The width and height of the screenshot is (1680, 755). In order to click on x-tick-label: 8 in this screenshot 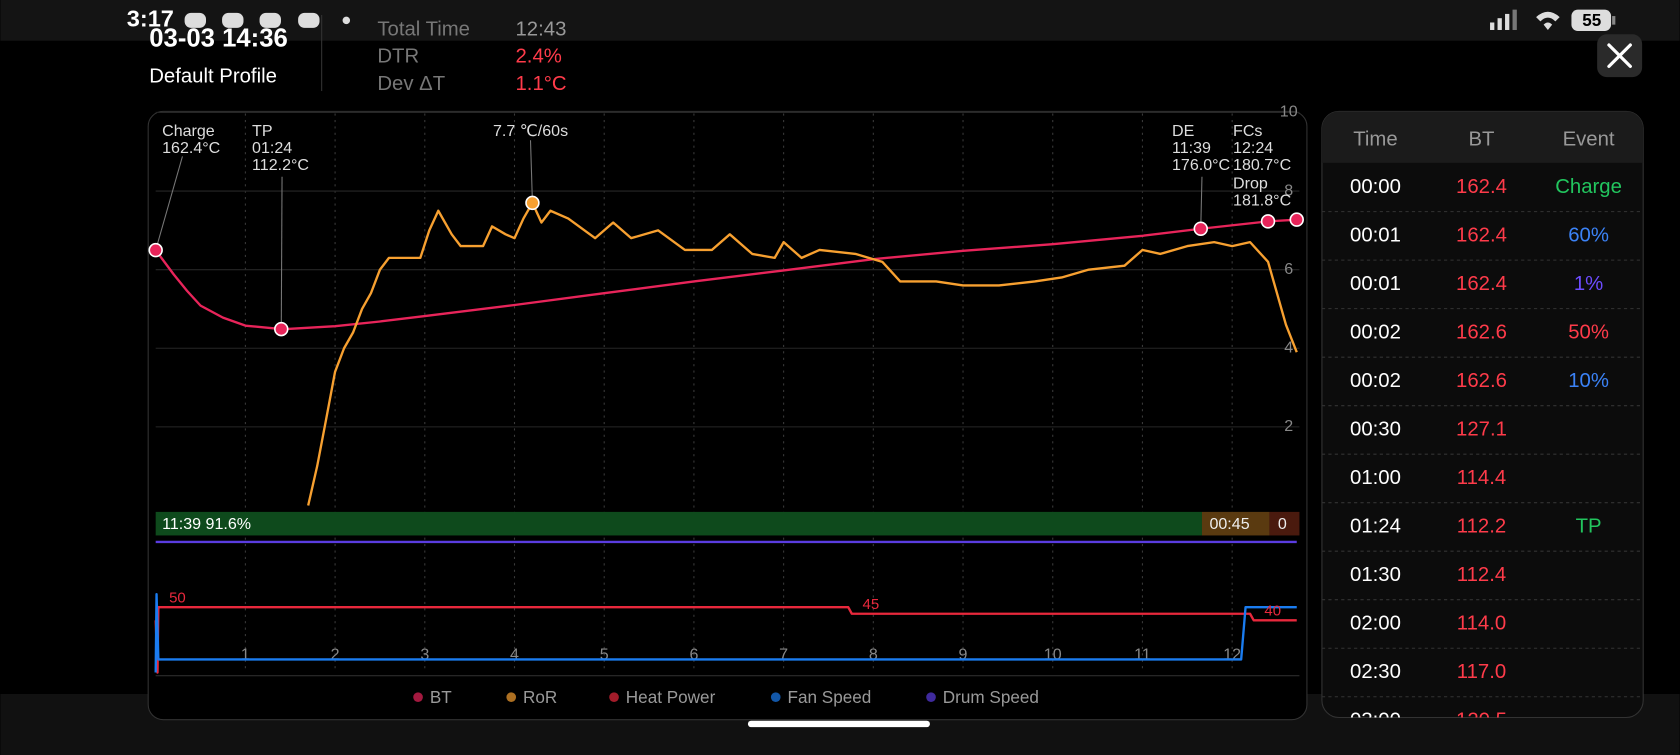, I will do `click(873, 655)`.